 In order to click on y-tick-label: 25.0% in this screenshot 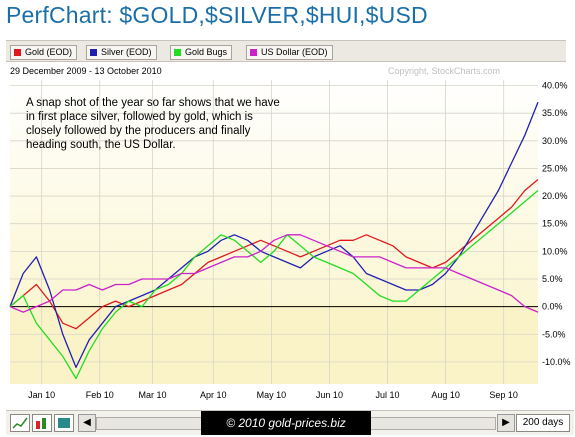, I will do `click(555, 168)`.